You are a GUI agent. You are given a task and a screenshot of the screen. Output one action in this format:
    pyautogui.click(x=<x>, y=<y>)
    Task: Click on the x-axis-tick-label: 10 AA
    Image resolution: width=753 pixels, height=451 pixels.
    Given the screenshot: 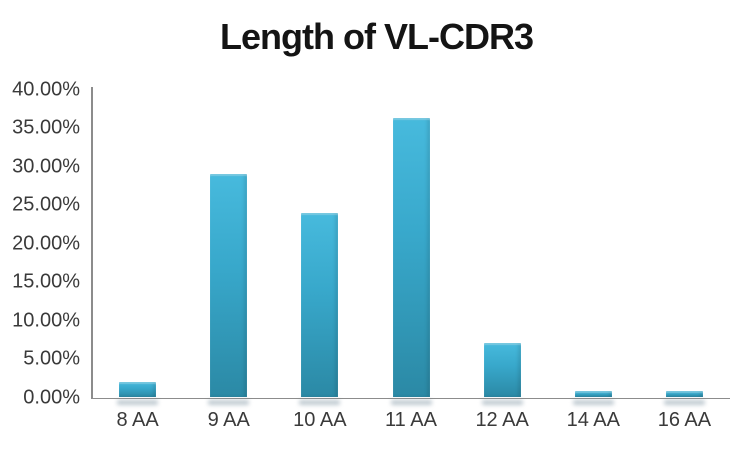 What is the action you would take?
    pyautogui.click(x=320, y=420)
    